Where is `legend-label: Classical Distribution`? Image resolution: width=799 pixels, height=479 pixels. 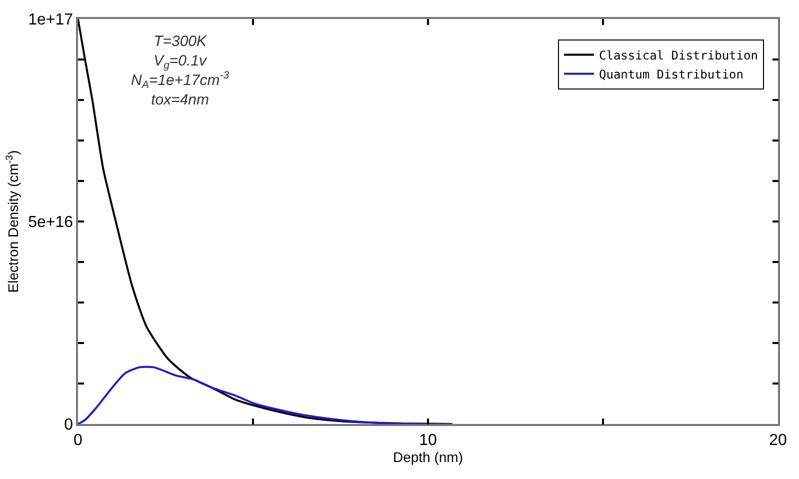 legend-label: Classical Distribution is located at coordinates (678, 55).